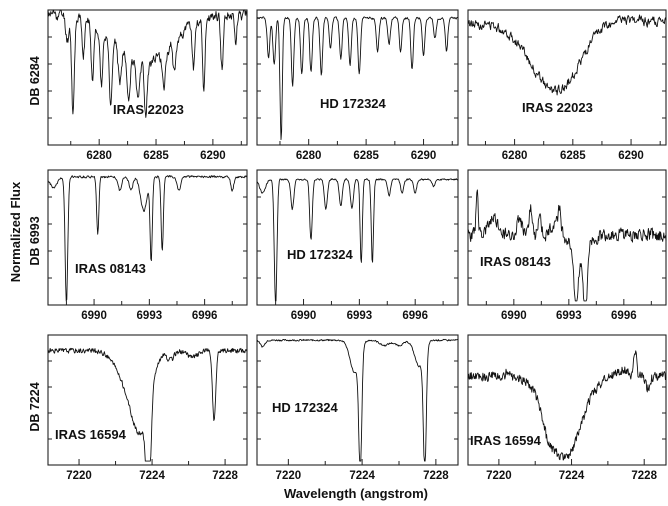 This screenshot has width=668, height=506. I want to click on row-label-db-7224: DB 7224, so click(35, 406).